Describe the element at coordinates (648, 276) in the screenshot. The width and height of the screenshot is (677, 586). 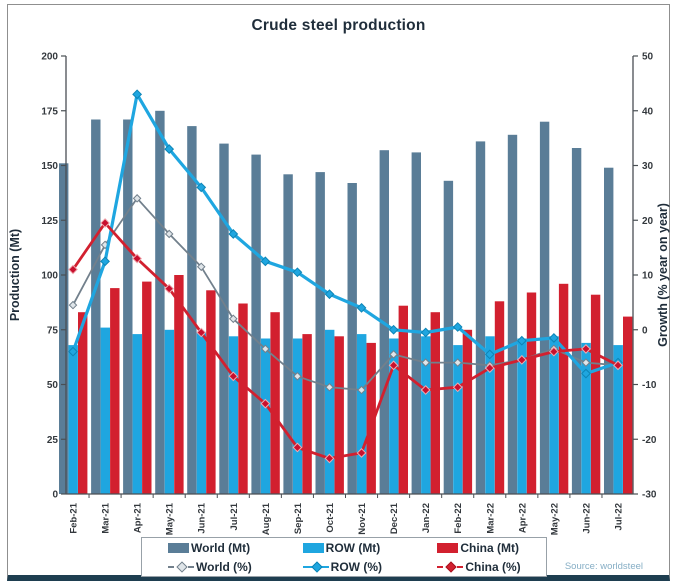
I see `right-axis-tick-label: 10` at that location.